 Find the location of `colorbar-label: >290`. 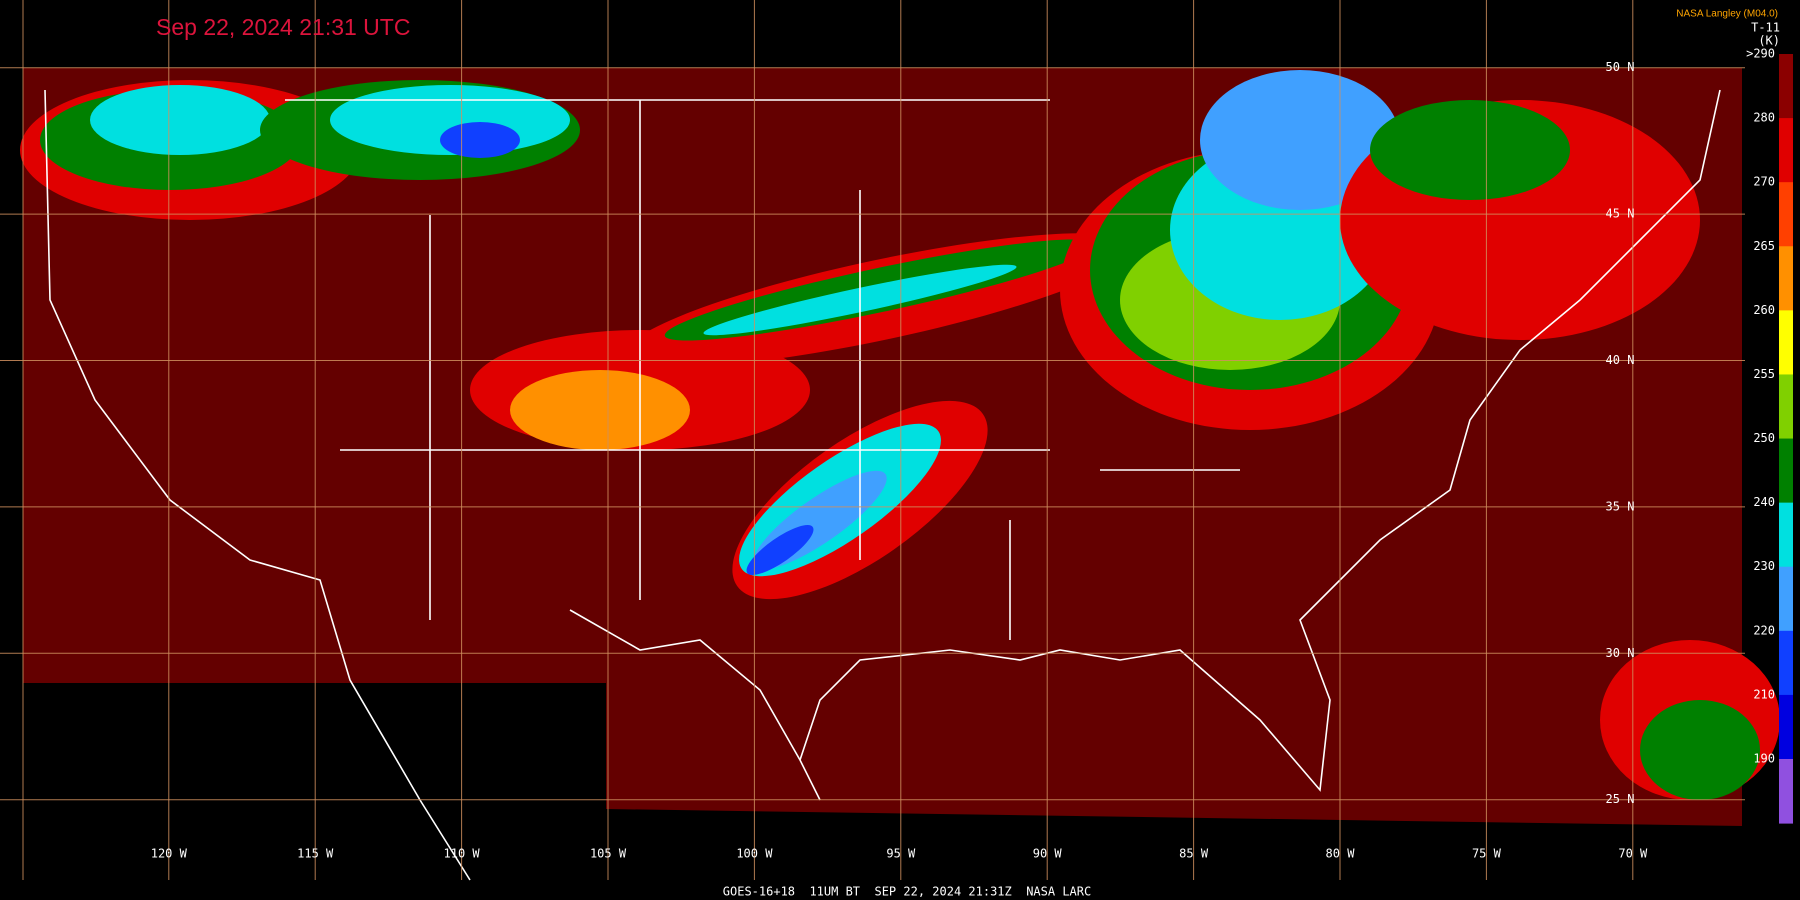

colorbar-label: >290 is located at coordinates (1760, 54).